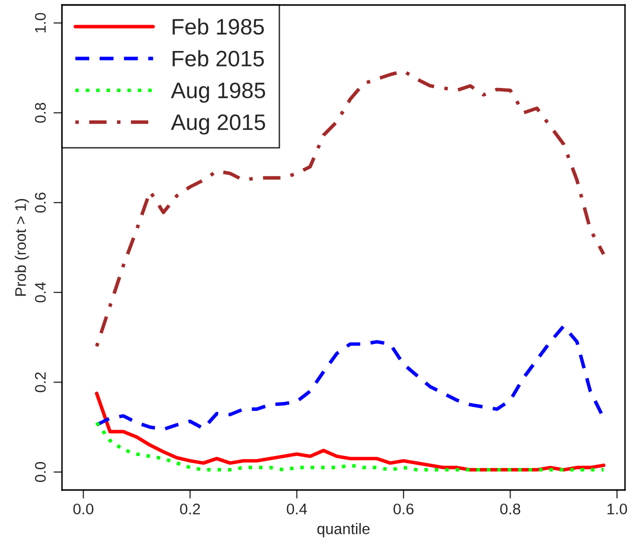 The image size is (635, 551). What do you see at coordinates (21, 247) in the screenshot?
I see `y-axis-title: Prob (root > 1)` at bounding box center [21, 247].